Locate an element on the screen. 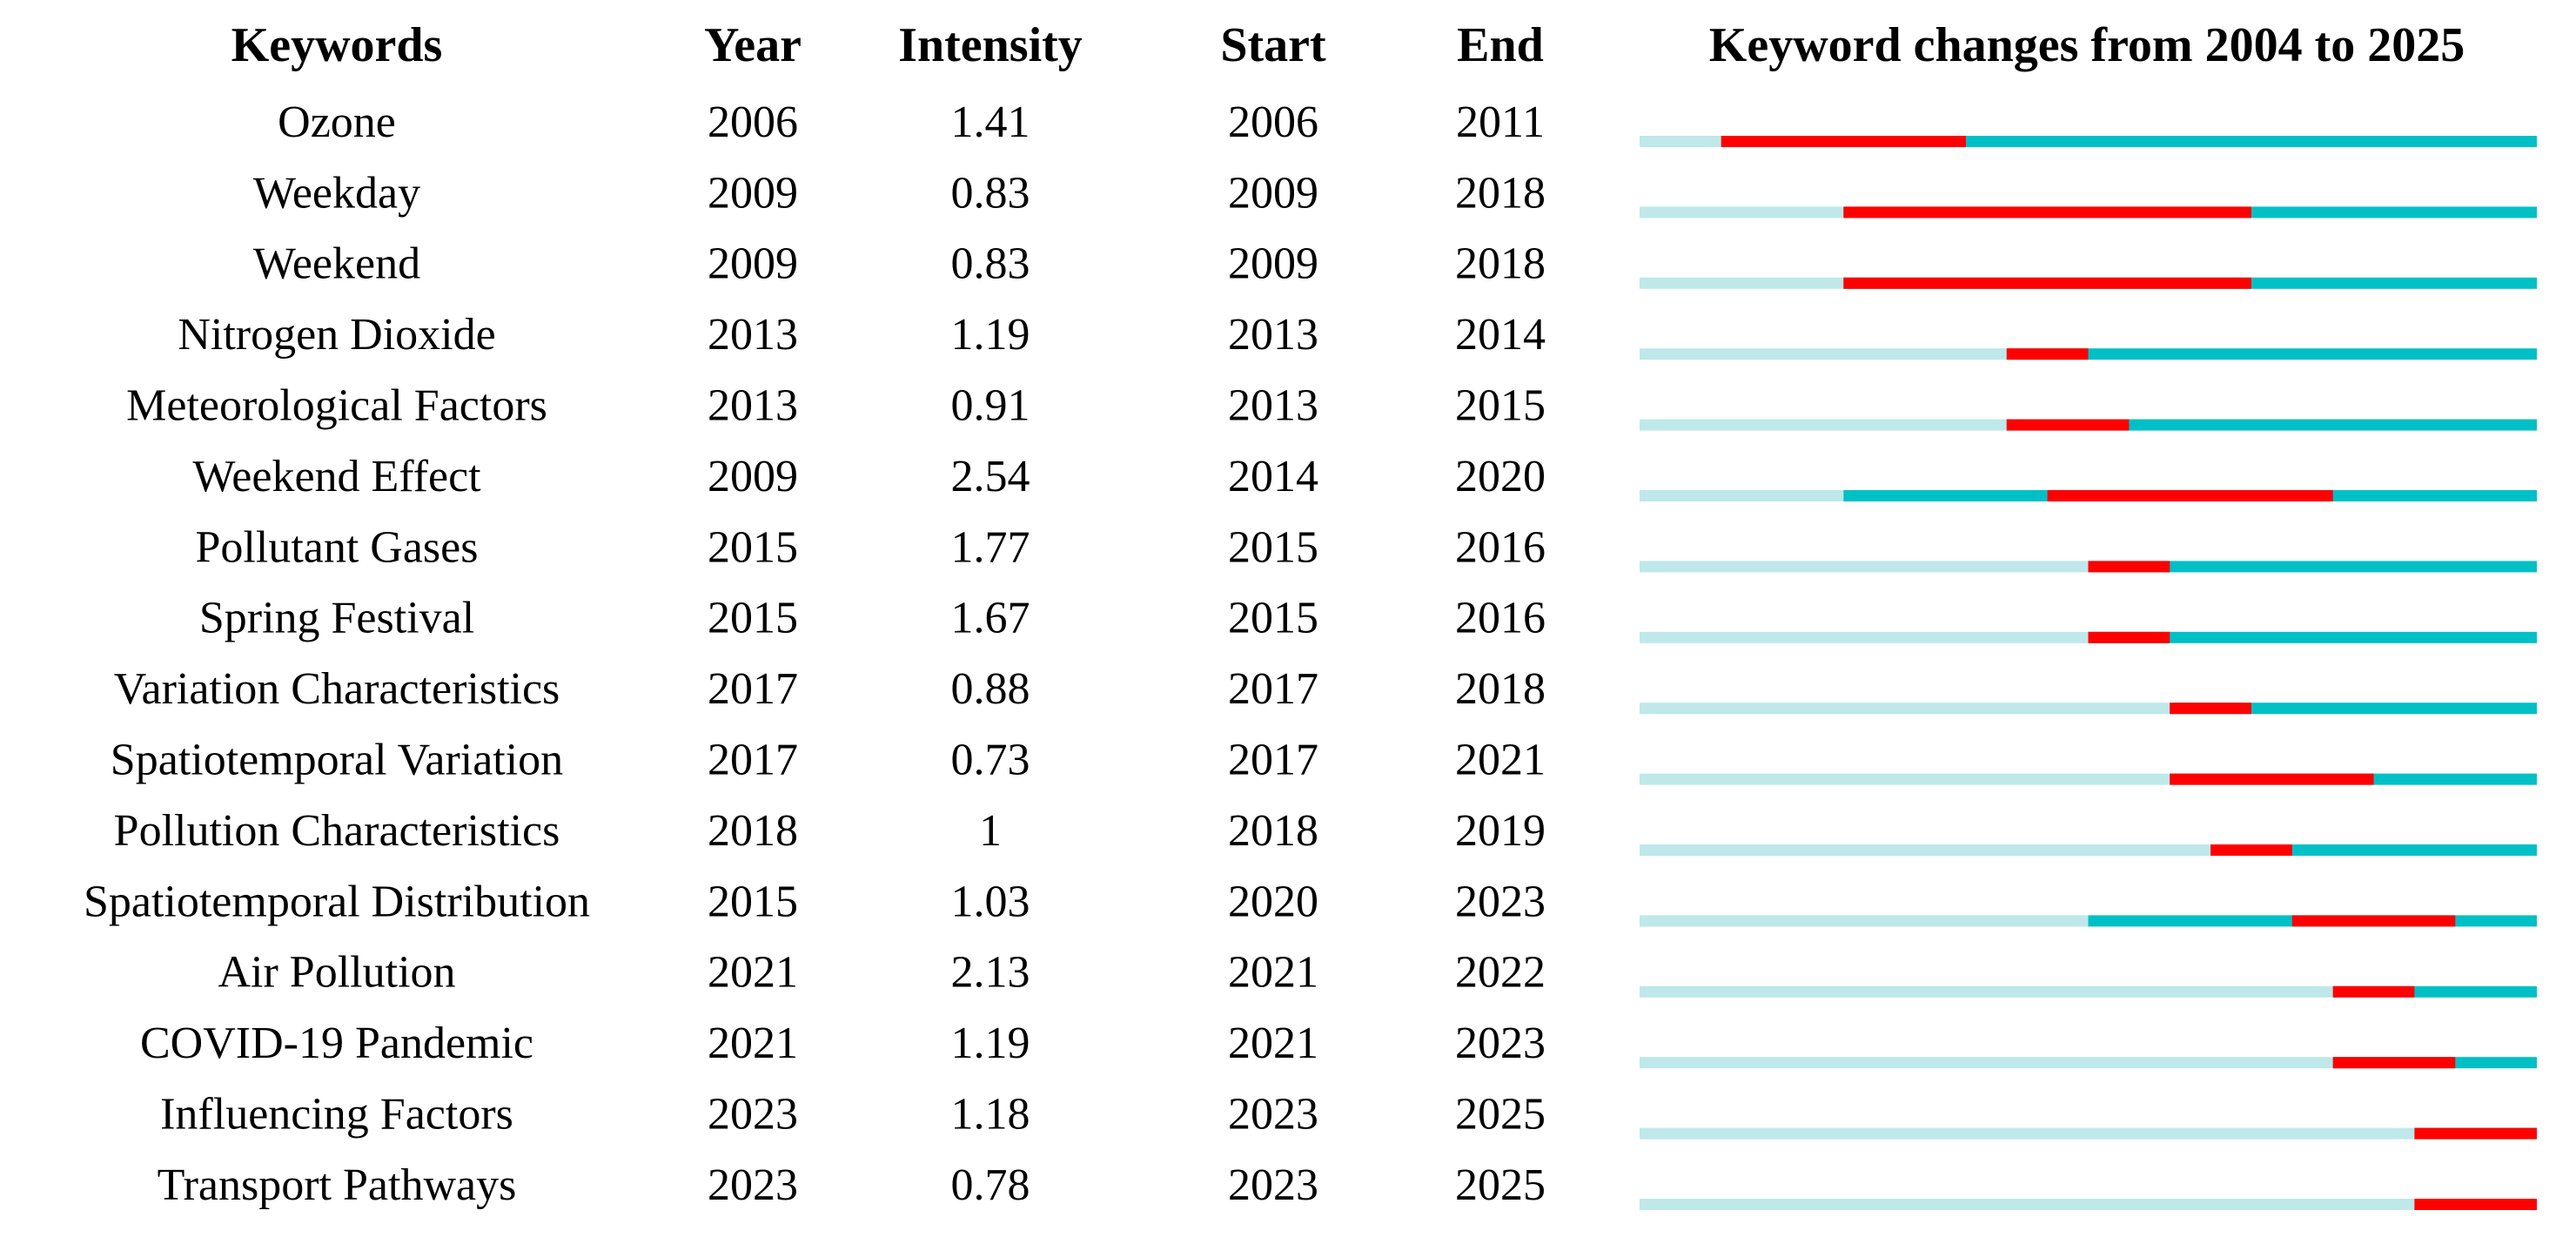  end: 2014 is located at coordinates (1500, 335).